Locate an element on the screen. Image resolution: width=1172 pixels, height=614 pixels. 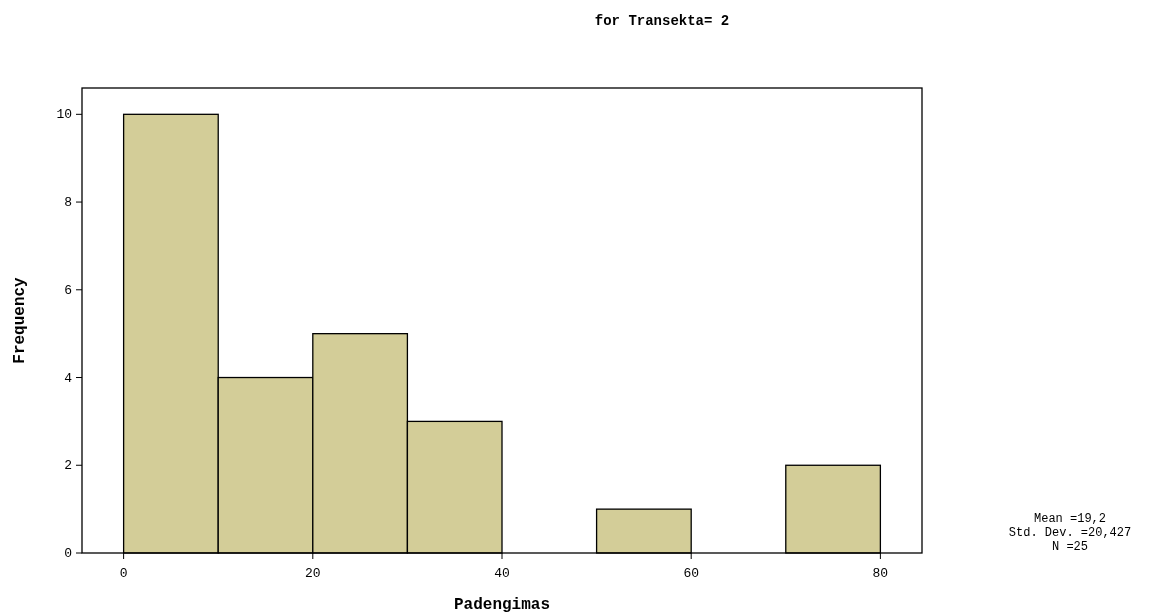
chart-title: for Transekta= 2 is located at coordinates (662, 21).